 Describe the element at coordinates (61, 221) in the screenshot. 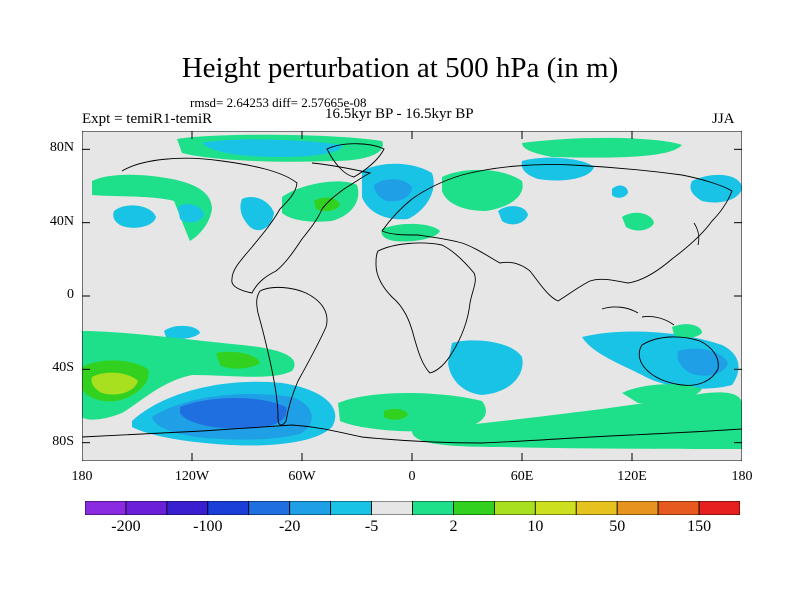

I see `lat-tick-label: 40N` at that location.